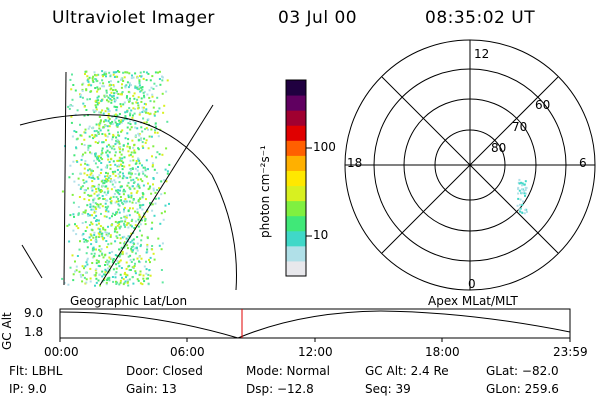  Describe the element at coordinates (482, 54) in the screenshot. I see `mlt-label-12: 12` at that location.